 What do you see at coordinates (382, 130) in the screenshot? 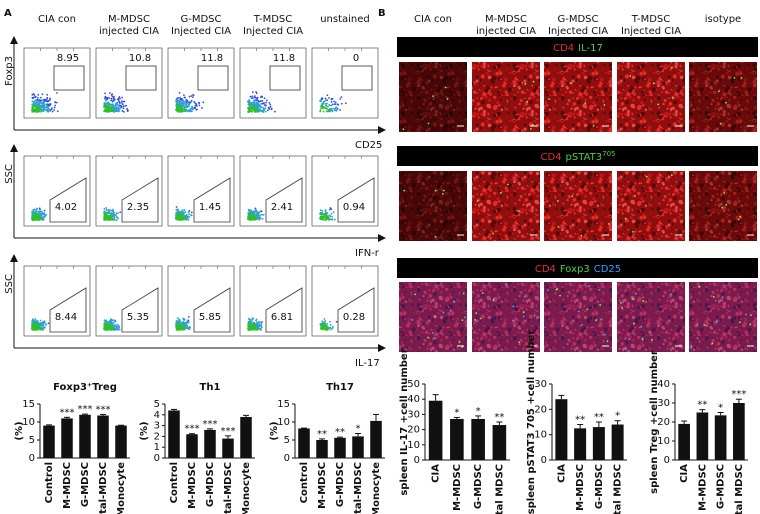
I see `arrow-head` at bounding box center [382, 130].